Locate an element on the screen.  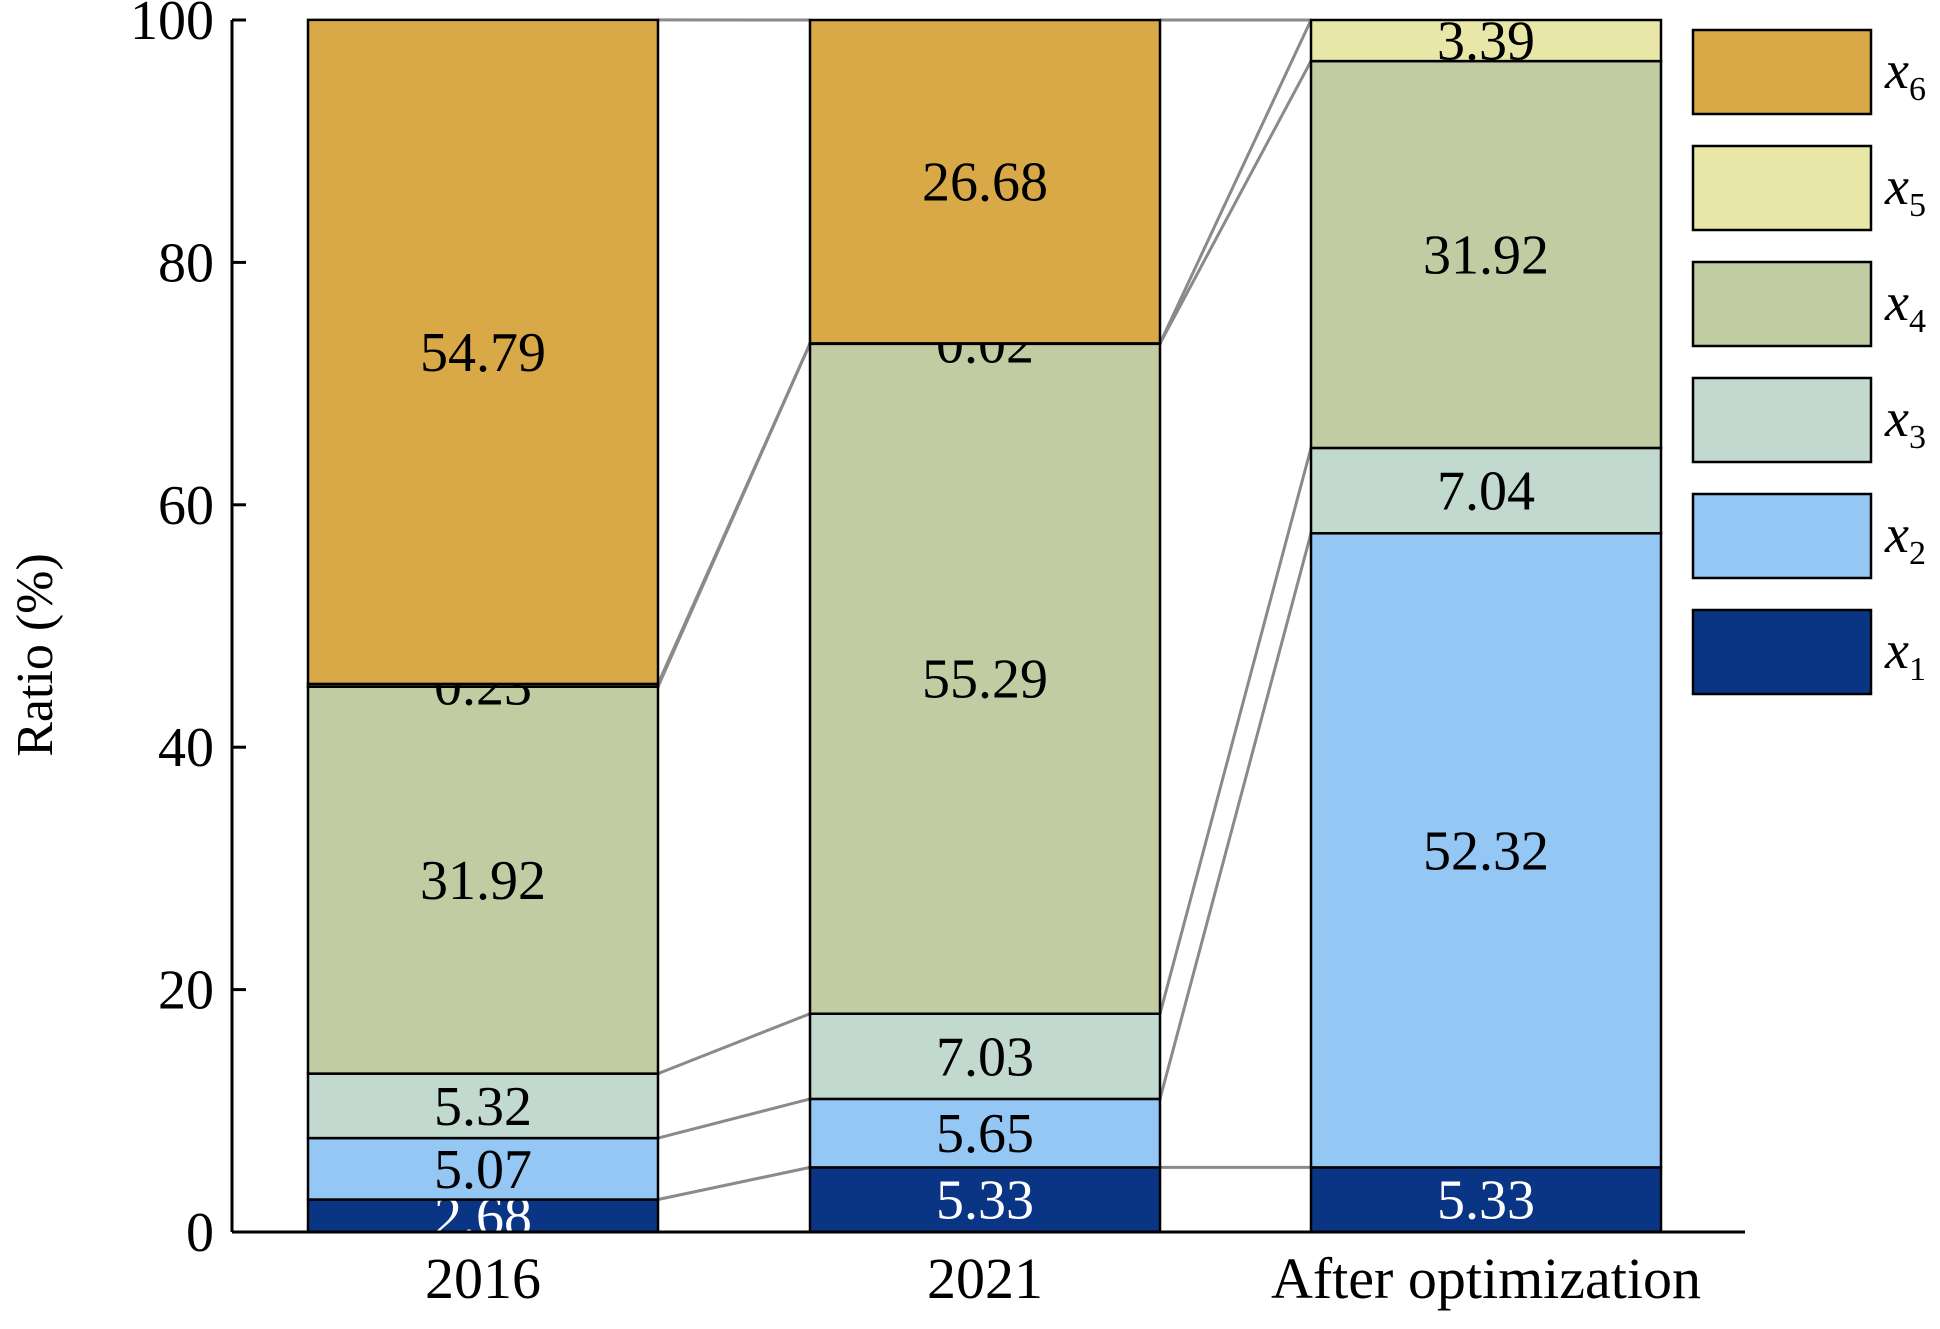
data-label: 3.39 is located at coordinates (1486, 42).